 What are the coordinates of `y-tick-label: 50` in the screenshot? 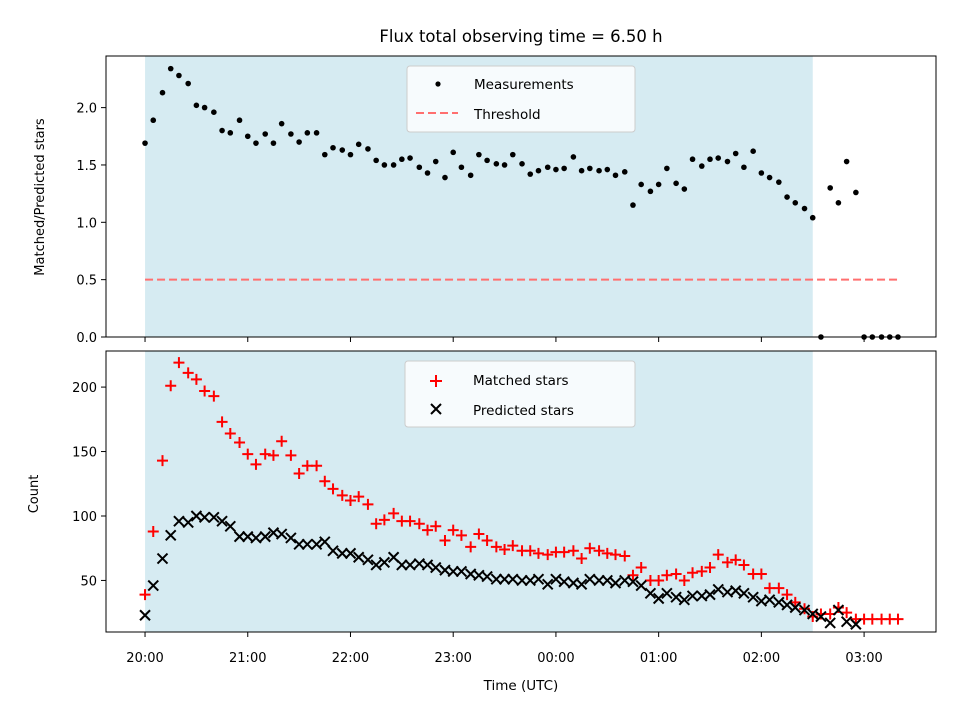 It's located at (88, 581).